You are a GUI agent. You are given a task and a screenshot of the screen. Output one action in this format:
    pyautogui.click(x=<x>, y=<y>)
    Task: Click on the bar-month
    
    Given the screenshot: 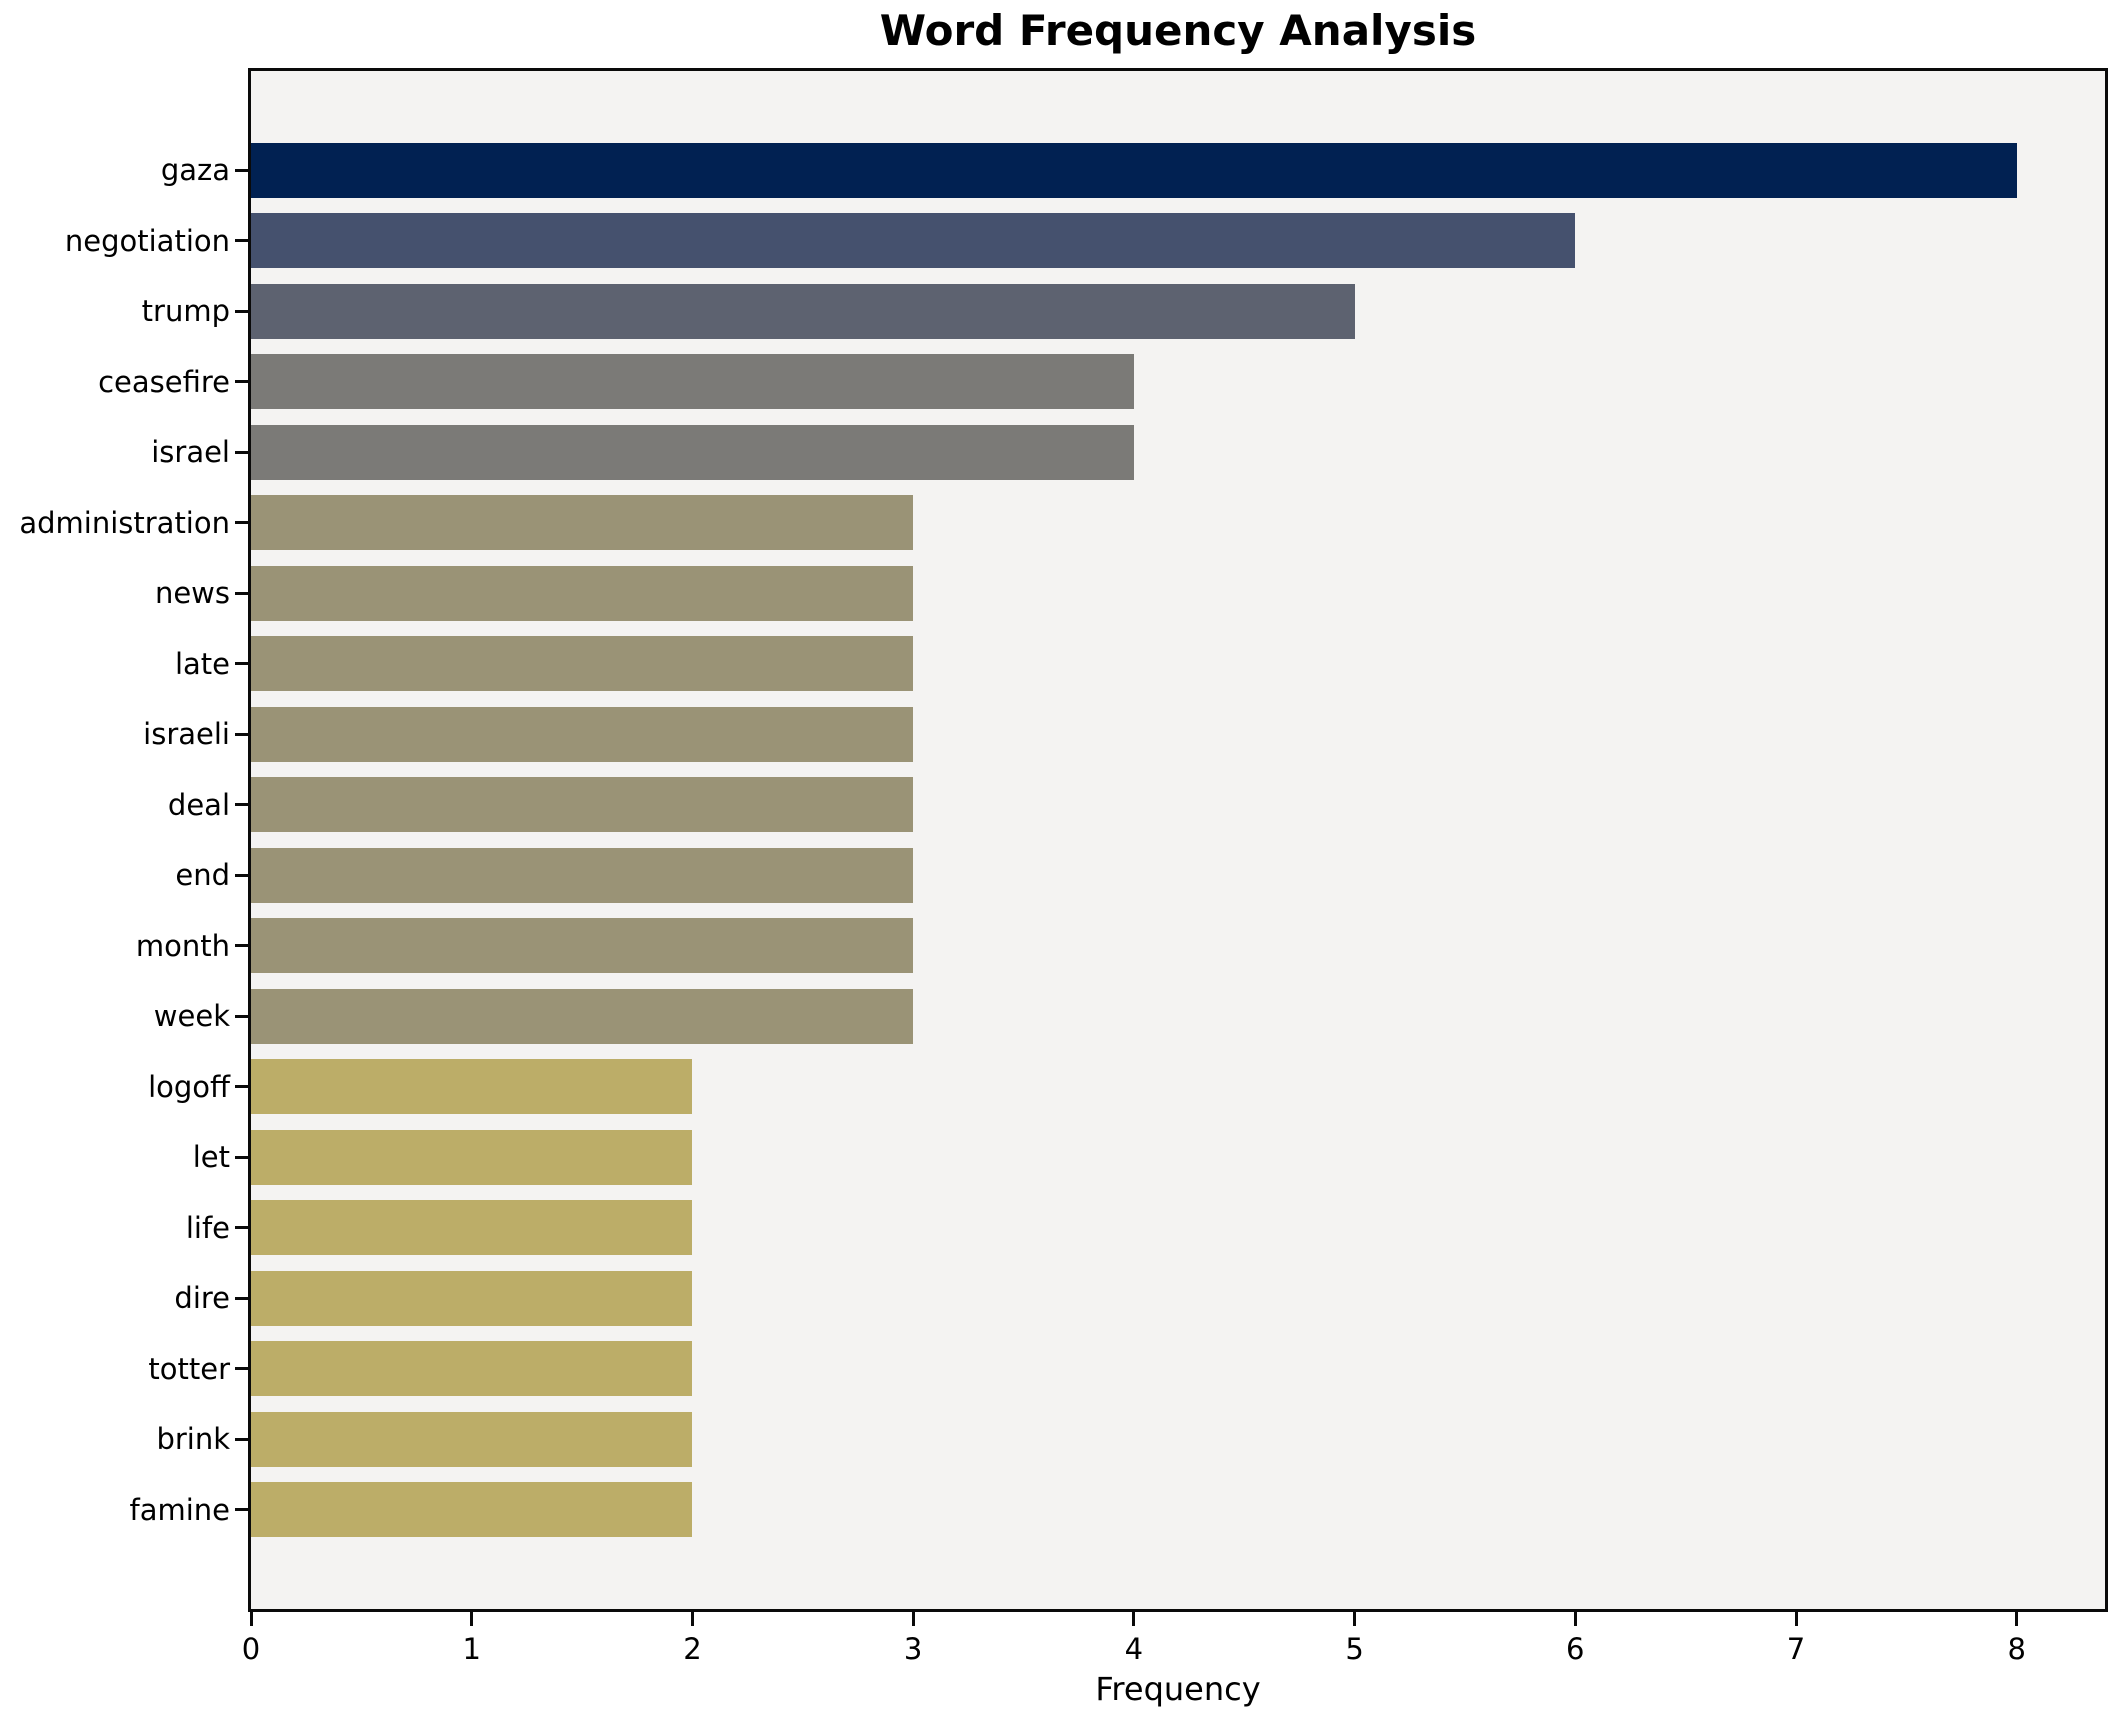 What is the action you would take?
    pyautogui.click(x=582, y=946)
    